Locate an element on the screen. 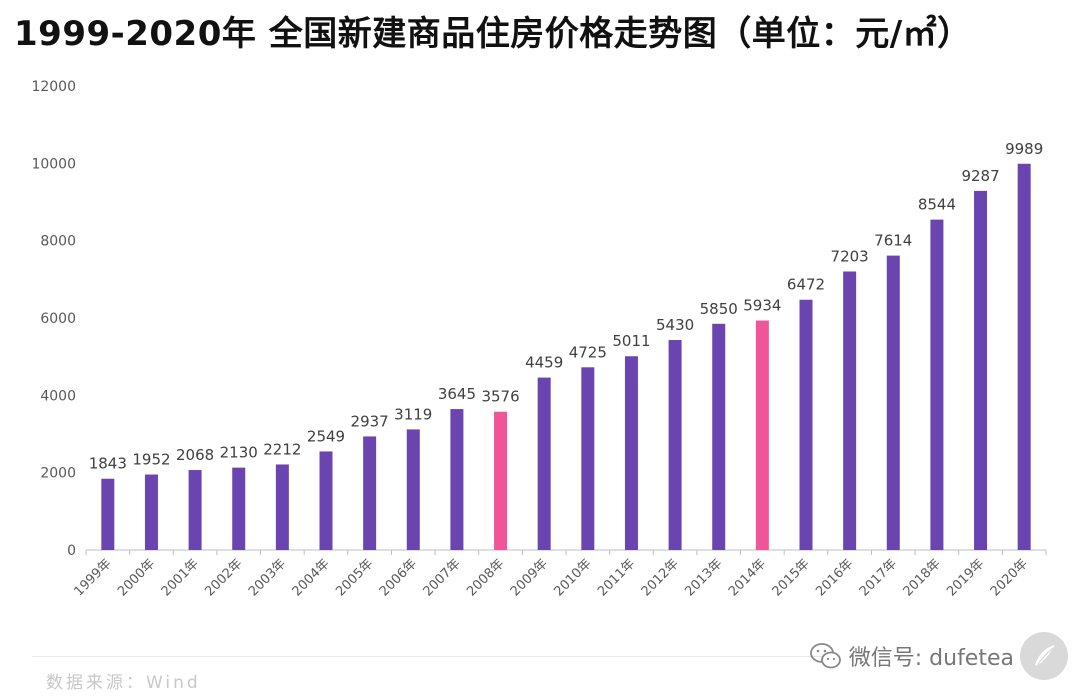 The image size is (1080, 697). tea-logo-icon is located at coordinates (1044, 656).